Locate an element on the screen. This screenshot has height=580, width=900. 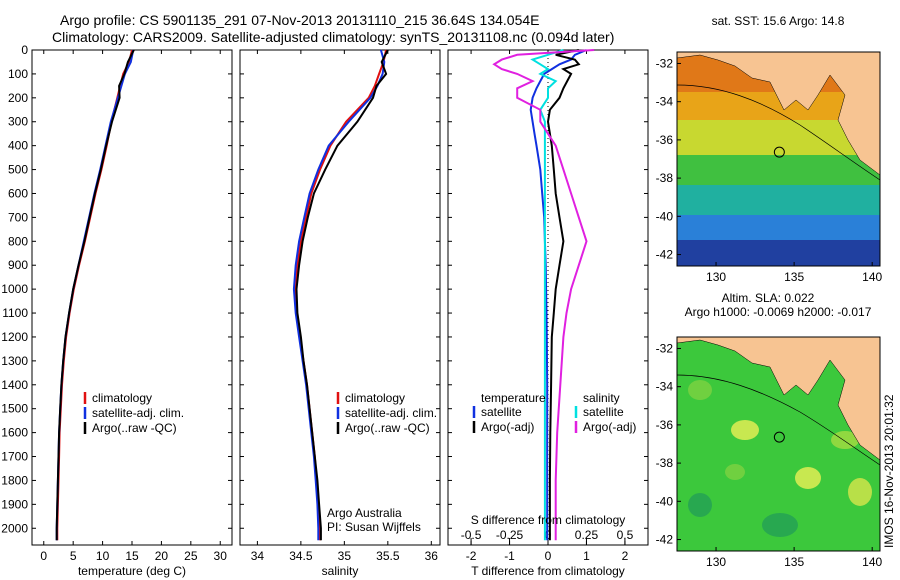
lon-tick-label: 135 is located at coordinates (794, 277).